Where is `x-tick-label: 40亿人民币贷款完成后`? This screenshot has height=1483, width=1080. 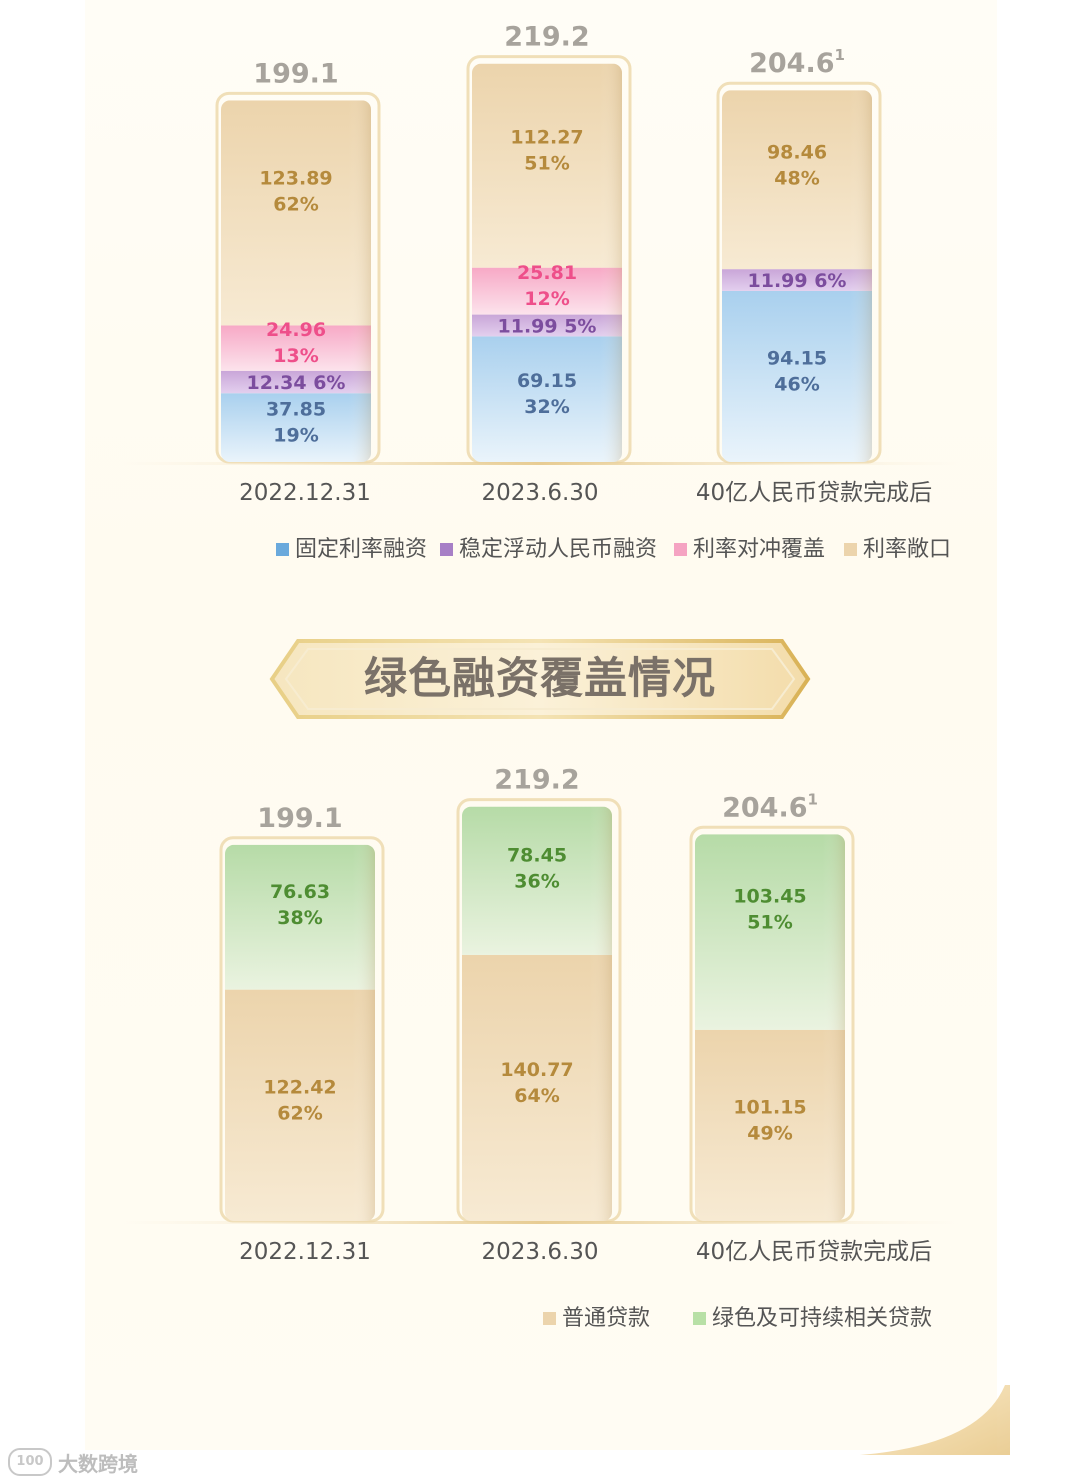 x-tick-label: 40亿人民币贷款完成后 is located at coordinates (814, 493).